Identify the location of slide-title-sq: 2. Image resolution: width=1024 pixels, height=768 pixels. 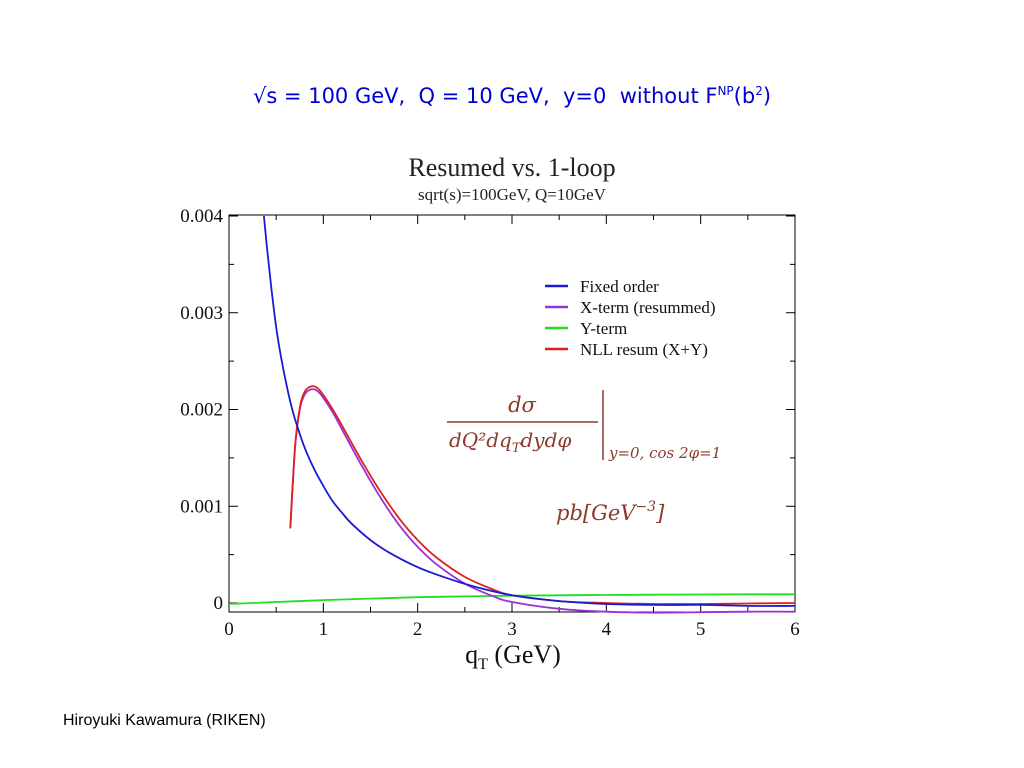
(759, 91).